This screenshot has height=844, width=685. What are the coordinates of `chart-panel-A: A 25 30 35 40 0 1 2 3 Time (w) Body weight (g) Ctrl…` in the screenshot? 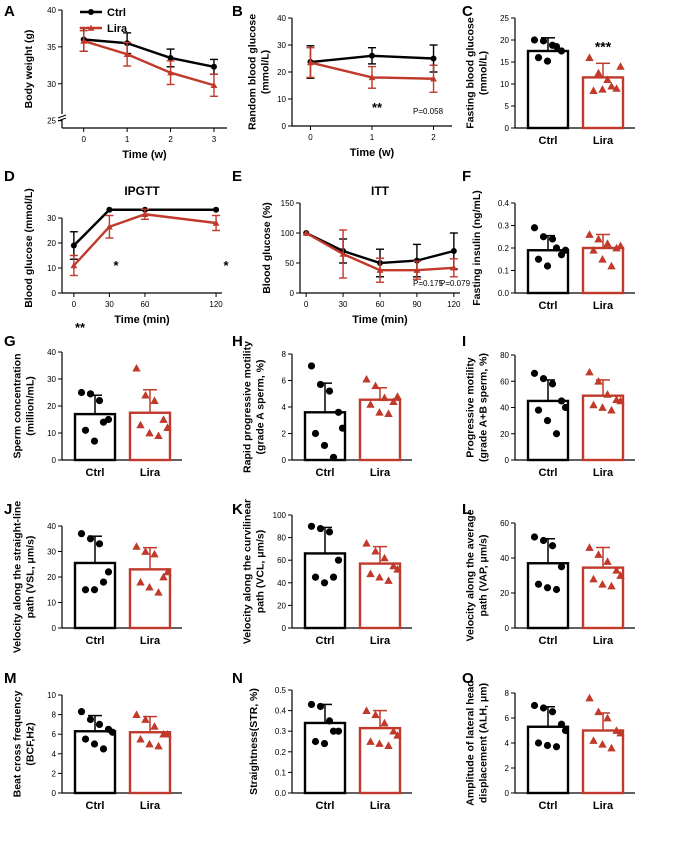 It's located at (115, 82).